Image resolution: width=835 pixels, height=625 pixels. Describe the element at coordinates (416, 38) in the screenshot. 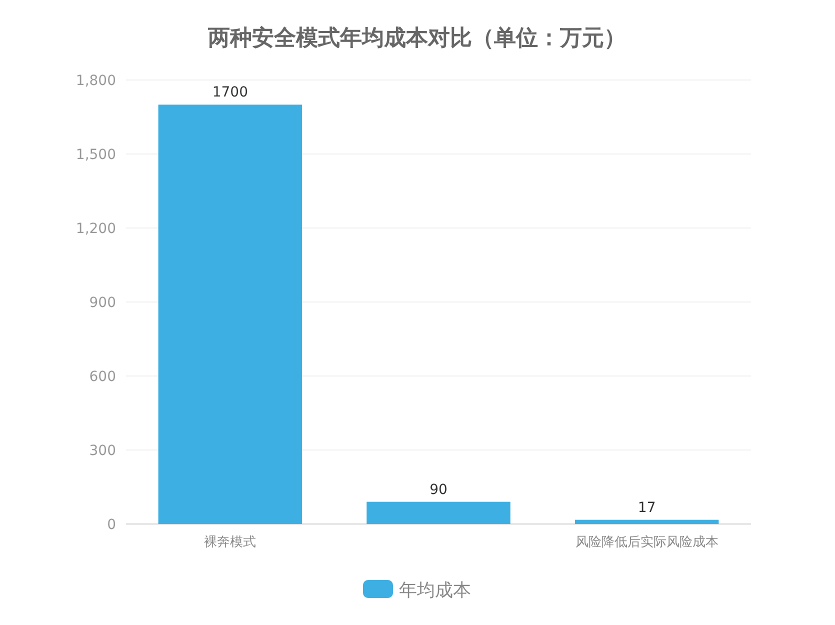

I see `chart-title: 两种安全模式年均成本对比（单位：万元）` at that location.